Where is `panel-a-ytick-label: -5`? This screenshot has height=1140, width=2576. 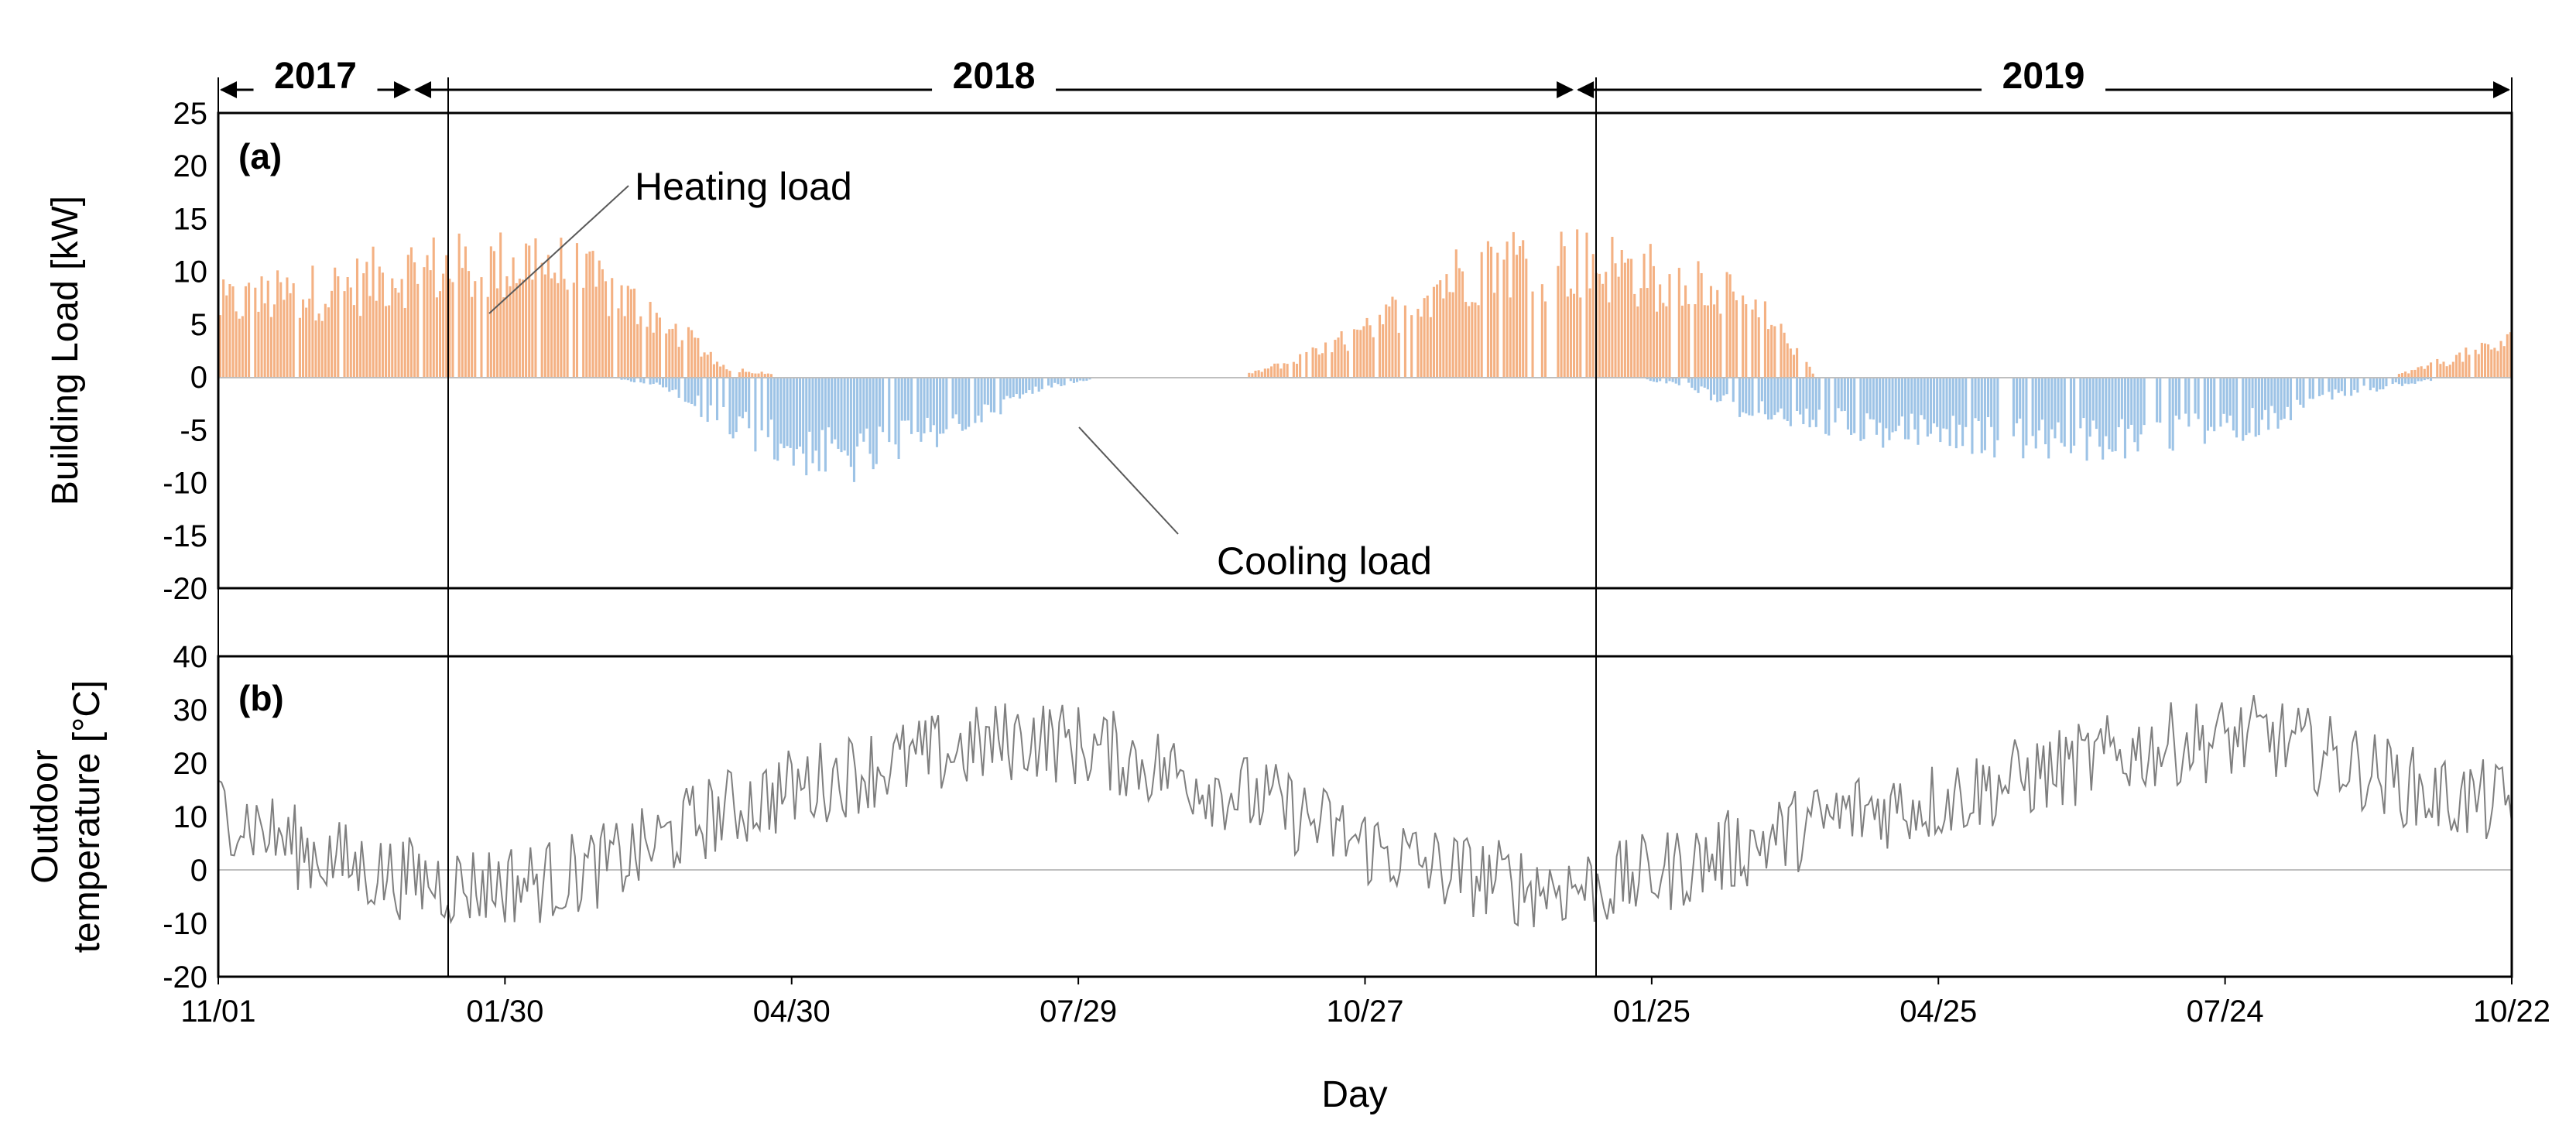 panel-a-ytick-label: -5 is located at coordinates (193, 430).